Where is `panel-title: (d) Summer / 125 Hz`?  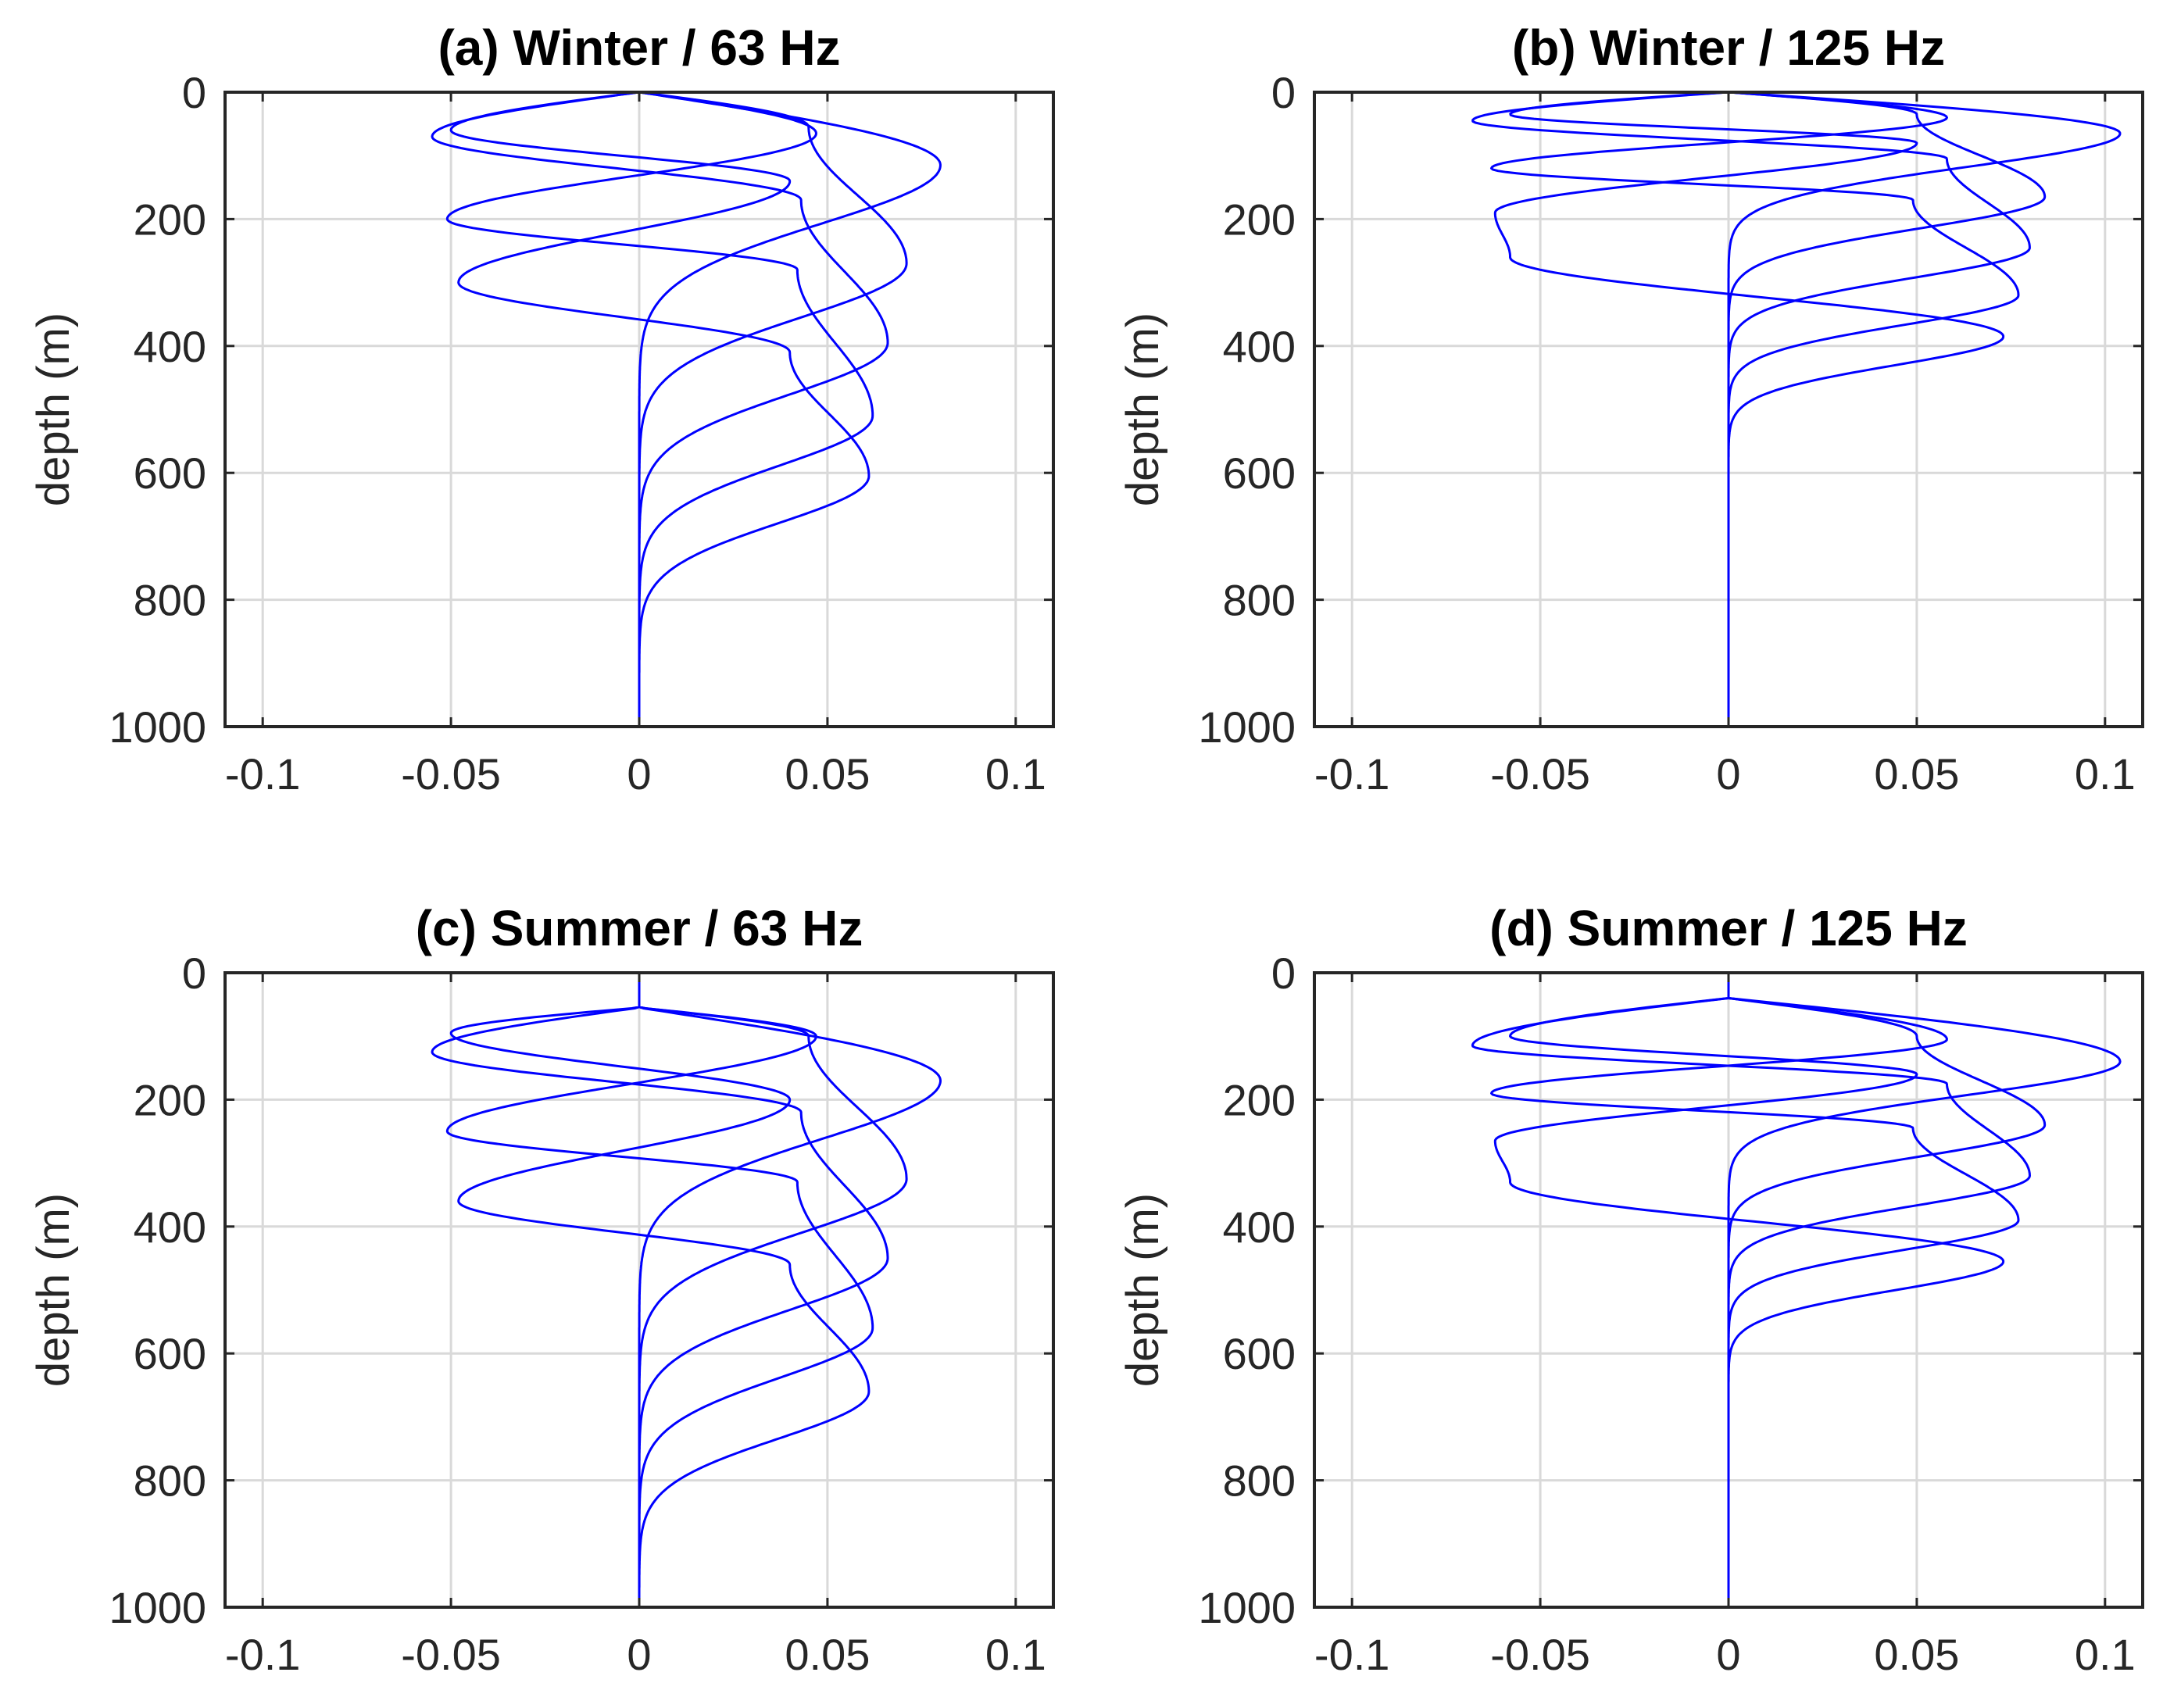
panel-title: (d) Summer / 125 Hz is located at coordinates (1729, 928).